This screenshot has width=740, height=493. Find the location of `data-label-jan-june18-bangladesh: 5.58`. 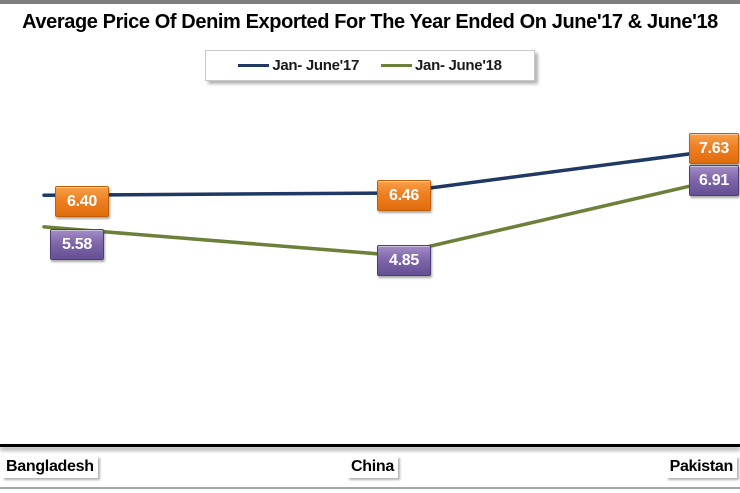

data-label-jan-june18-bangladesh: 5.58 is located at coordinates (77, 244).